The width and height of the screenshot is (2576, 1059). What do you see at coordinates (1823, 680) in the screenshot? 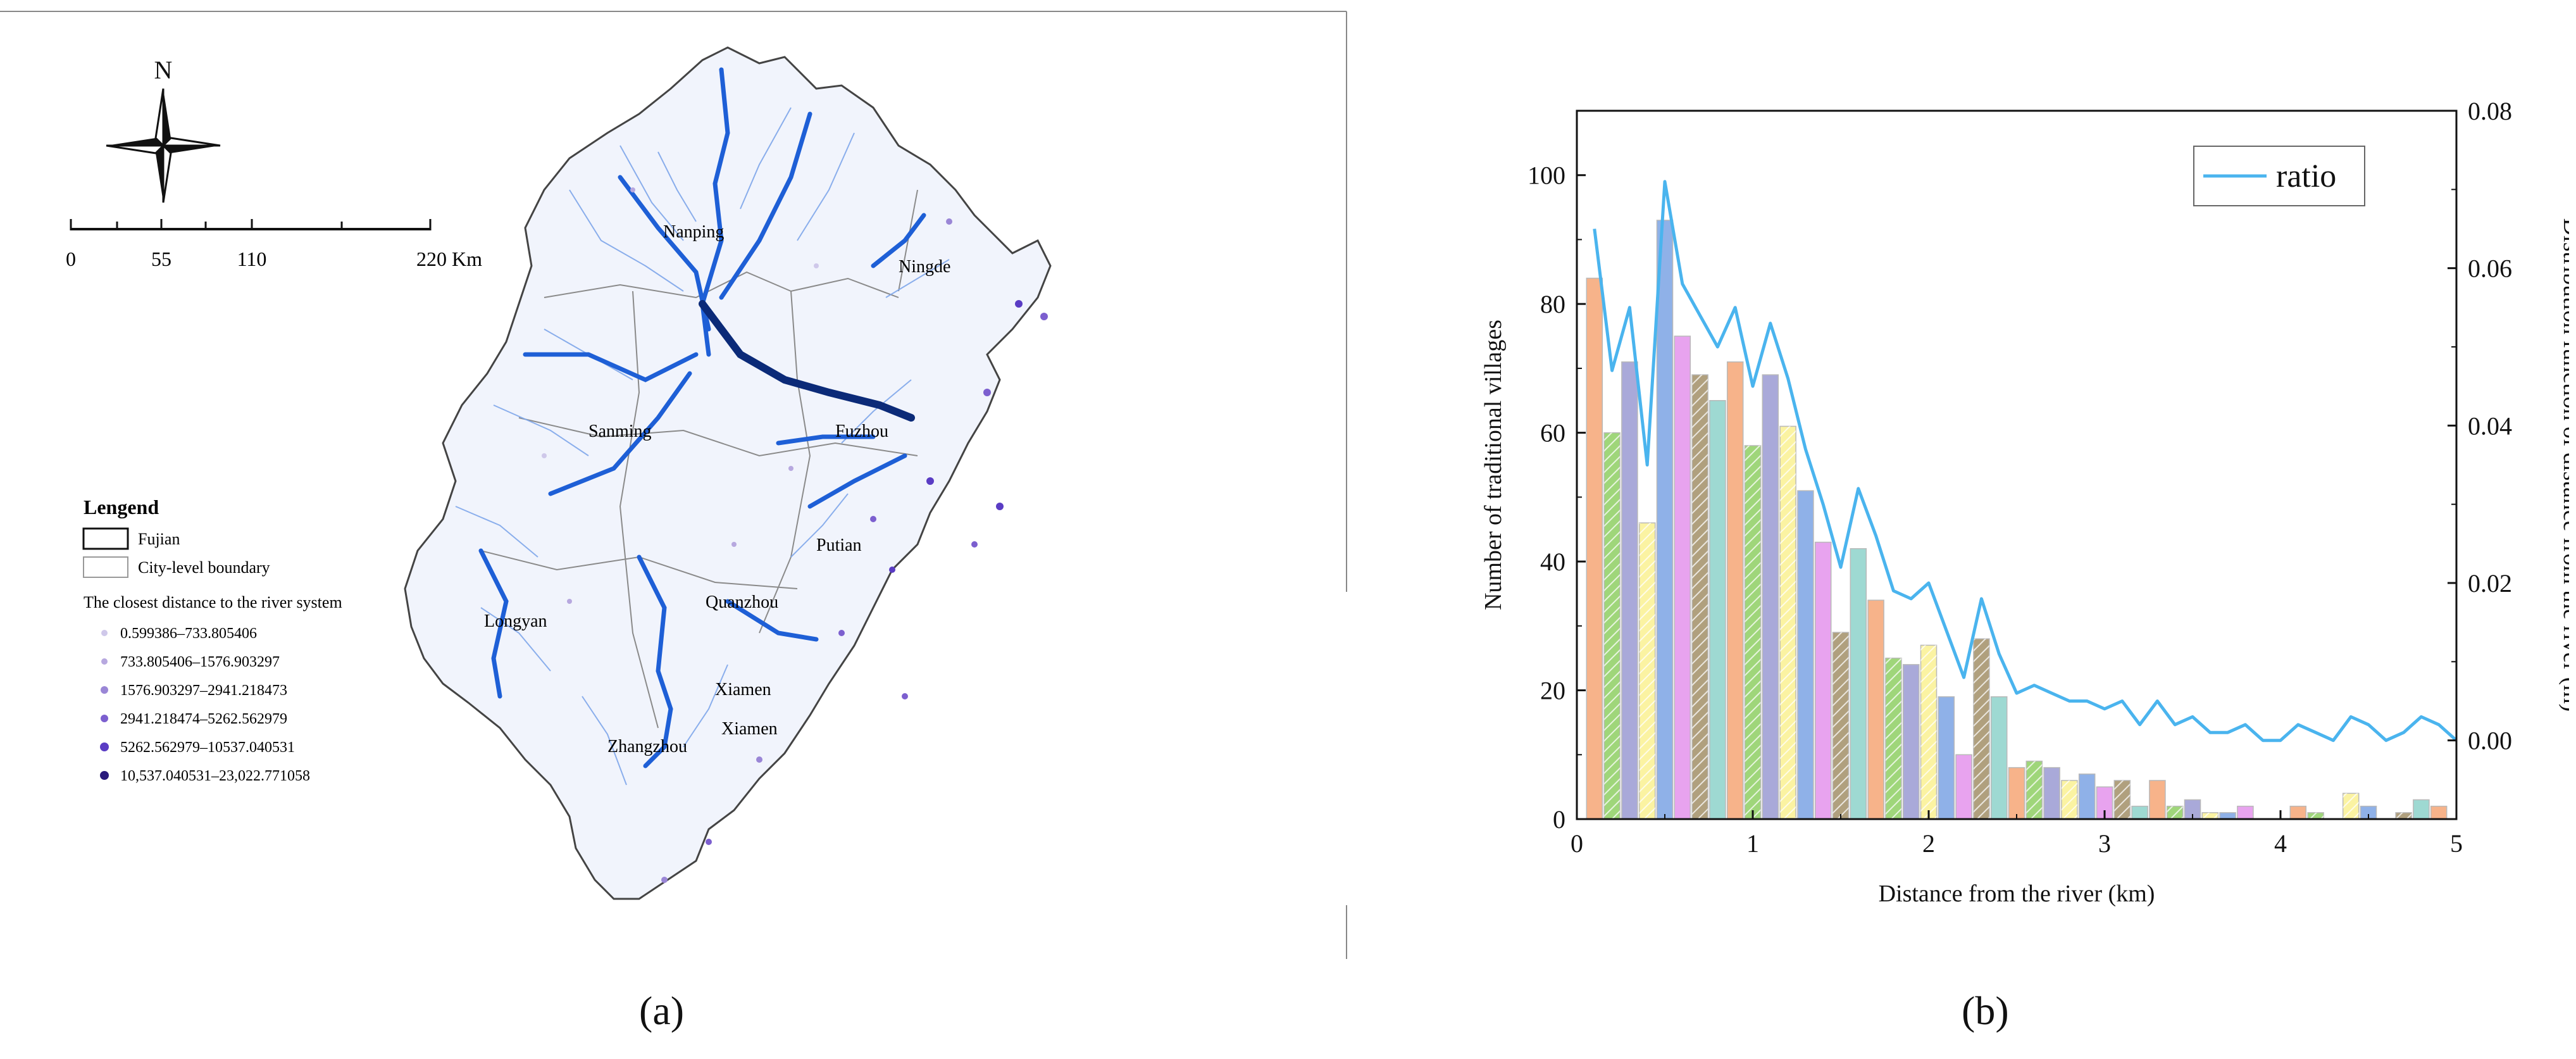
I see `bar-1.4` at bounding box center [1823, 680].